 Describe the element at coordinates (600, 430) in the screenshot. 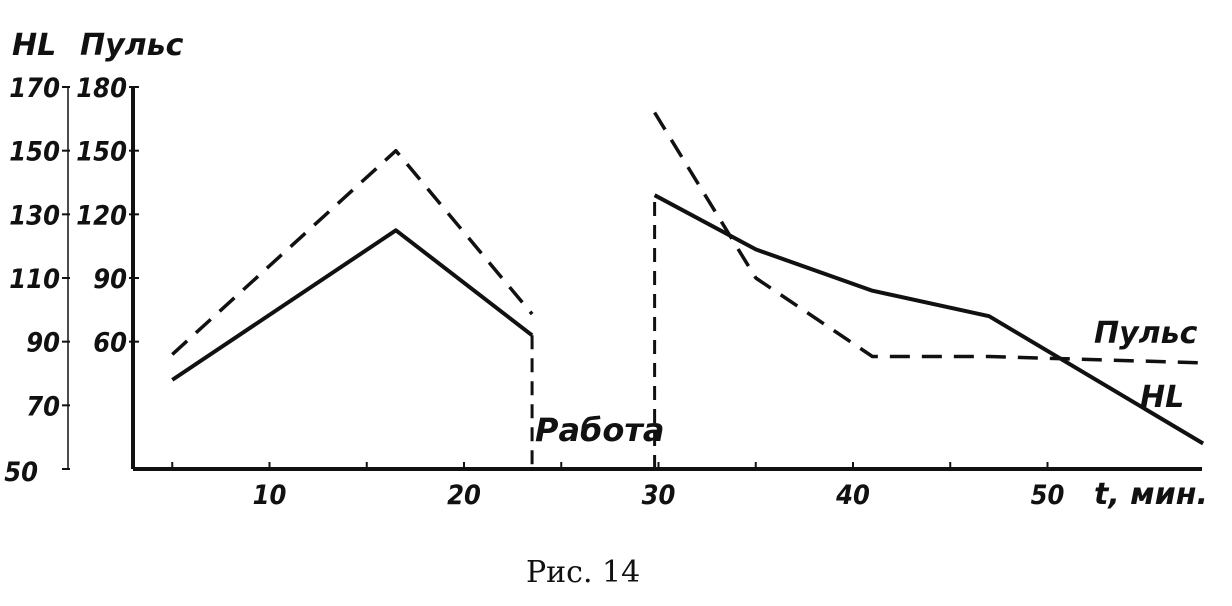

I see `work-annotation: Работа` at that location.